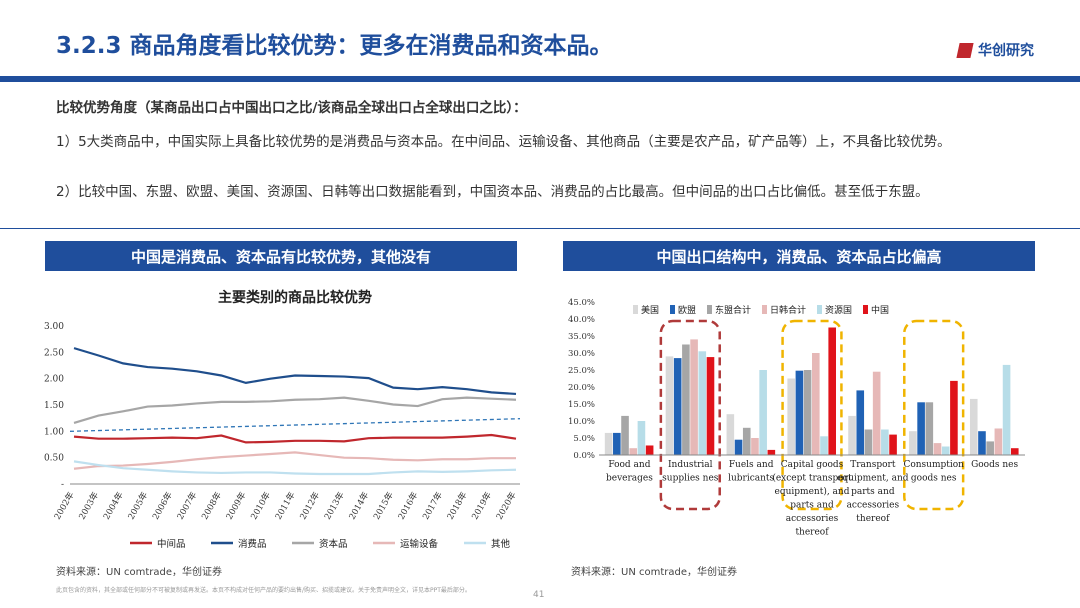 The image size is (1080, 608). I want to click on category-label: Industrial, so click(690, 465).